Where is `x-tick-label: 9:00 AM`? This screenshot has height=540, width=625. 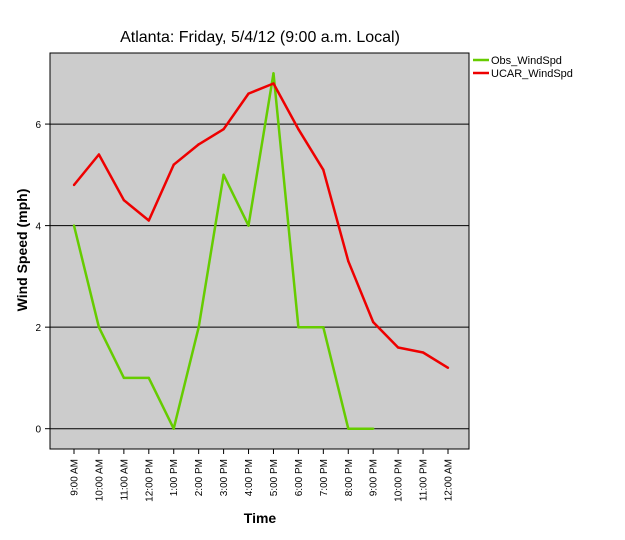 x-tick-label: 9:00 AM is located at coordinates (75, 477).